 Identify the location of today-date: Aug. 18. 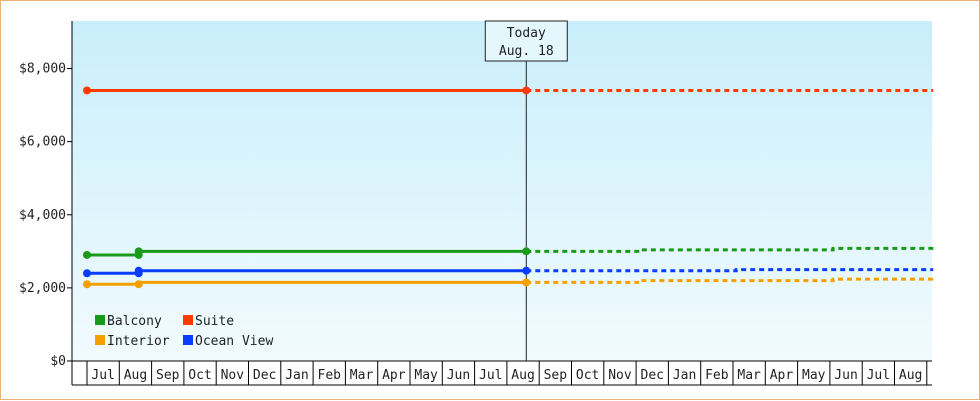
(526, 51).